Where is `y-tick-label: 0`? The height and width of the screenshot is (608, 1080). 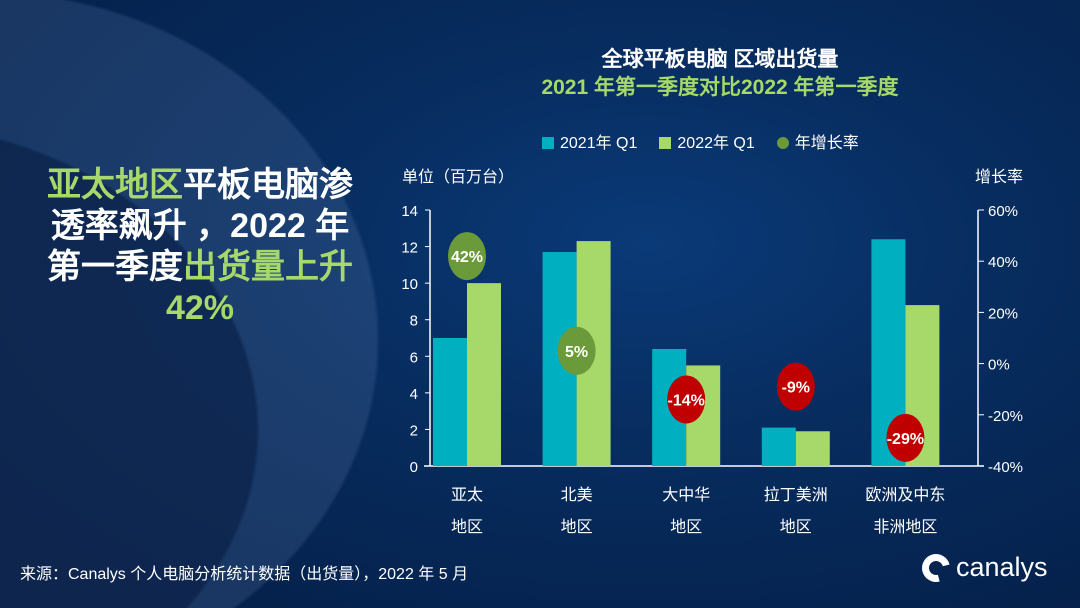
y-tick-label: 0 is located at coordinates (414, 467).